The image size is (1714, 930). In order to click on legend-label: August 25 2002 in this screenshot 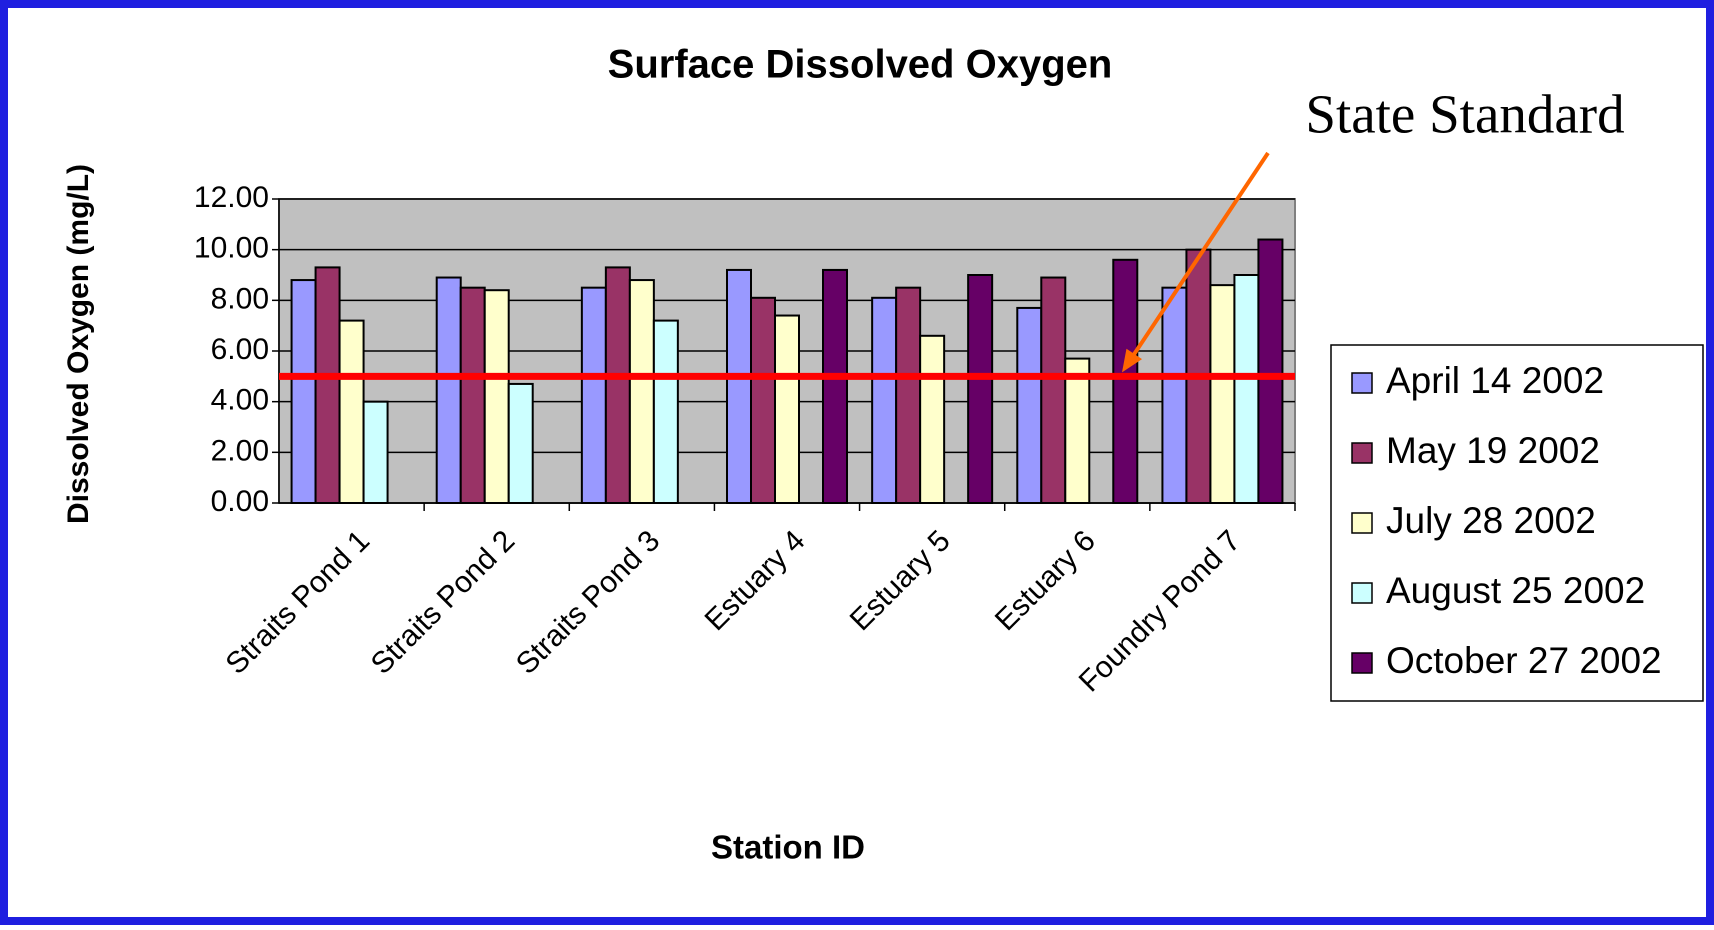, I will do `click(1515, 590)`.